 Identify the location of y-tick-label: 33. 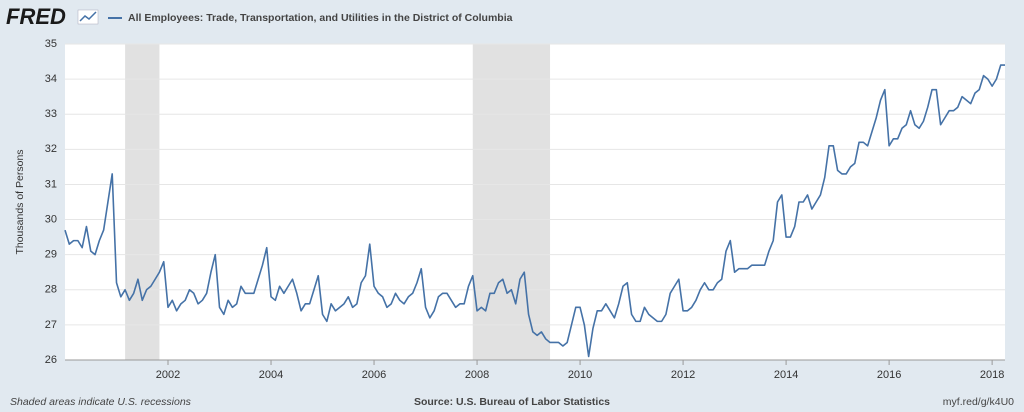
(51, 114).